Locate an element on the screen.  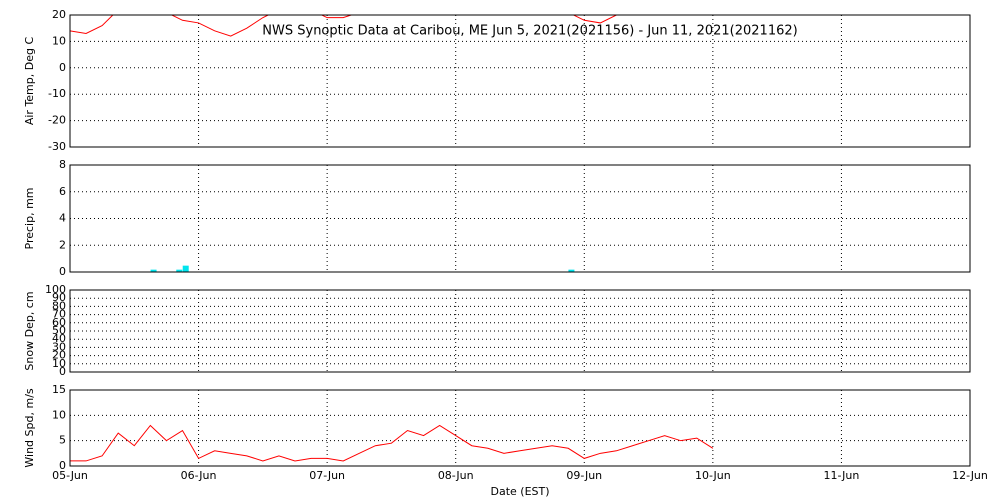
x-tick-label: 06-Jun is located at coordinates (199, 475).